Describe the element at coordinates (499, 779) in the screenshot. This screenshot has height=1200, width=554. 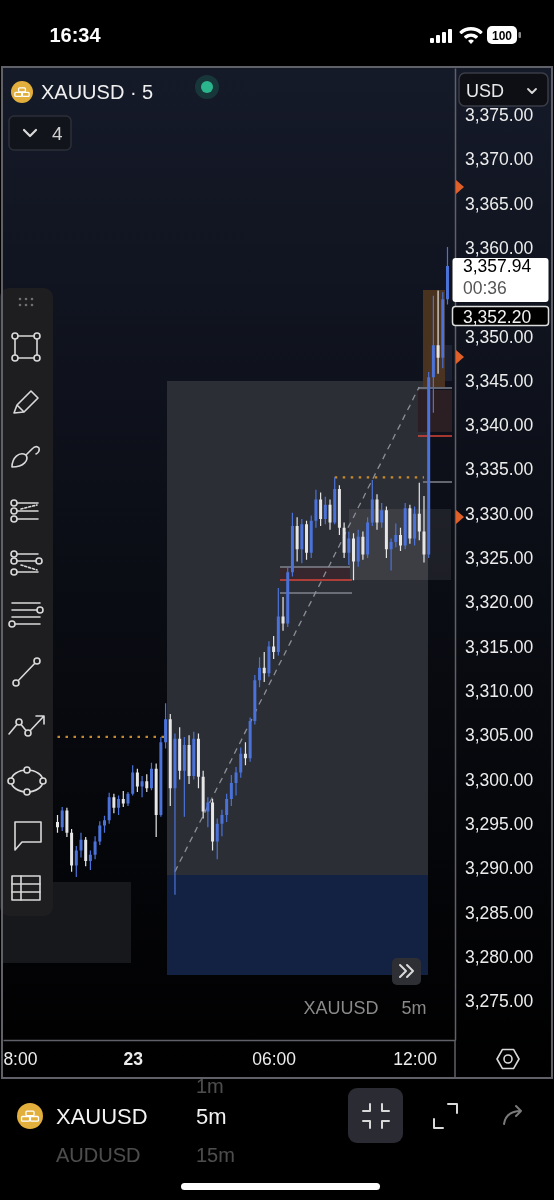
I see `y-tick-label: 3,300.00` at that location.